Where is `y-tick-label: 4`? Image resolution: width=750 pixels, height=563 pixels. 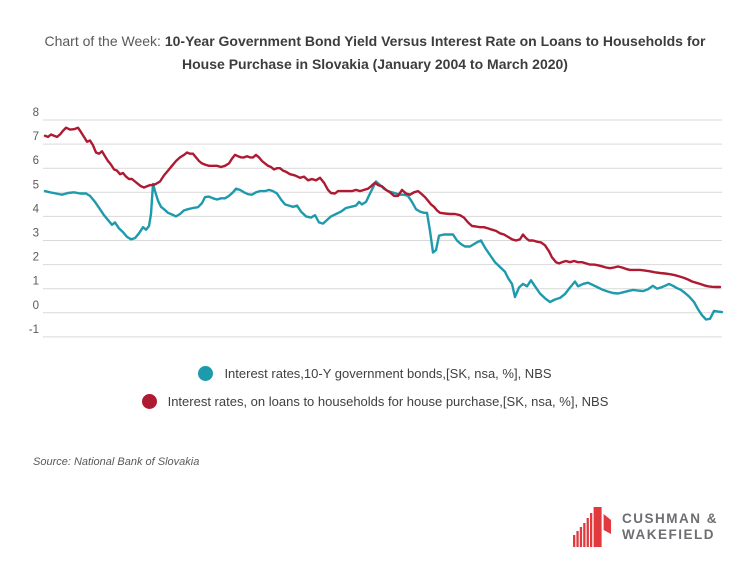 y-tick-label: 4 is located at coordinates (36, 209).